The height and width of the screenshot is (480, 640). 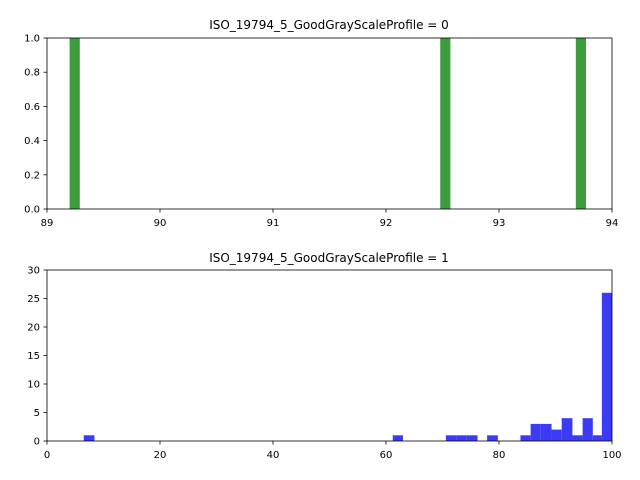 I want to click on x-tick-label: 89, so click(x=47, y=223).